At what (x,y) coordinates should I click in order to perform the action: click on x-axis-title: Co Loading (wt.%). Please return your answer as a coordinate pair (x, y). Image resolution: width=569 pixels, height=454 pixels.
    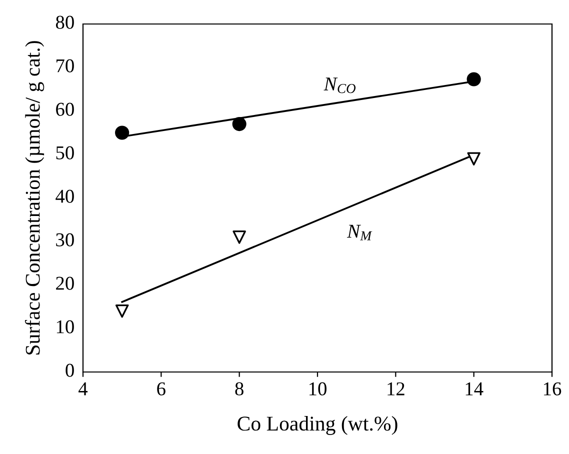
    Looking at the image, I should click on (318, 425).